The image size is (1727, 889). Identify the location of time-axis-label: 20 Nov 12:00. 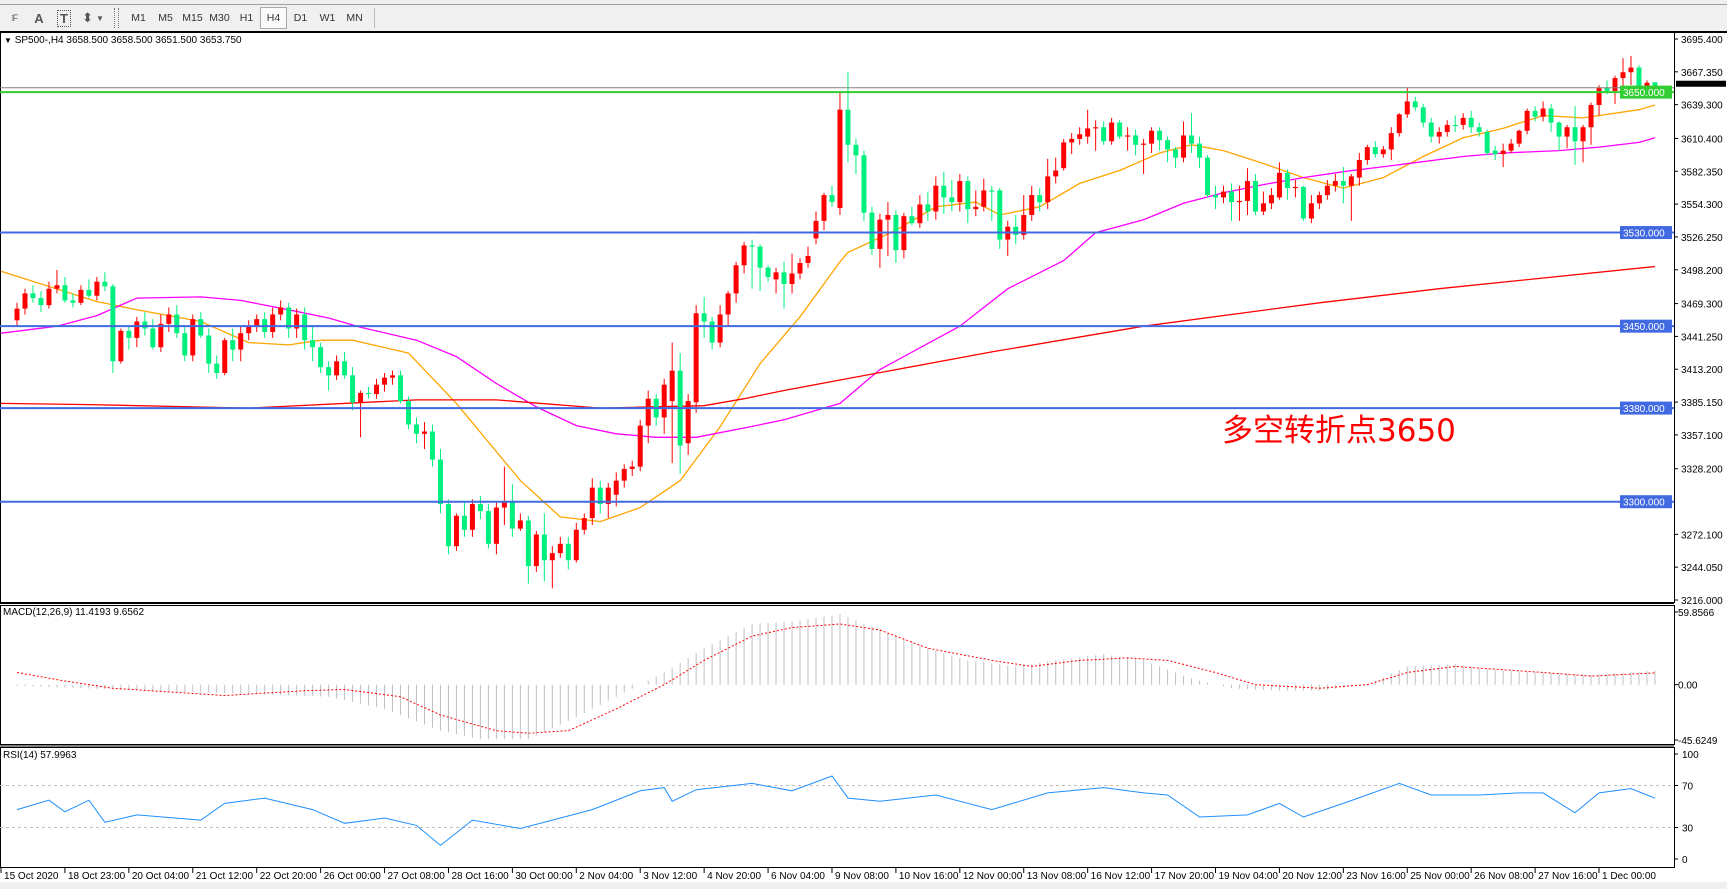
(1312, 876).